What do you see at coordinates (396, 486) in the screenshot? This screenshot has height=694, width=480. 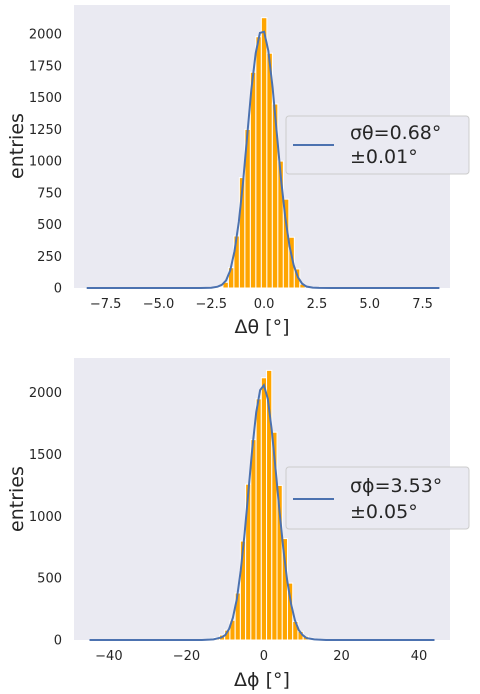 I see `legend-label-phi-line1: σϕ=3.53°` at bounding box center [396, 486].